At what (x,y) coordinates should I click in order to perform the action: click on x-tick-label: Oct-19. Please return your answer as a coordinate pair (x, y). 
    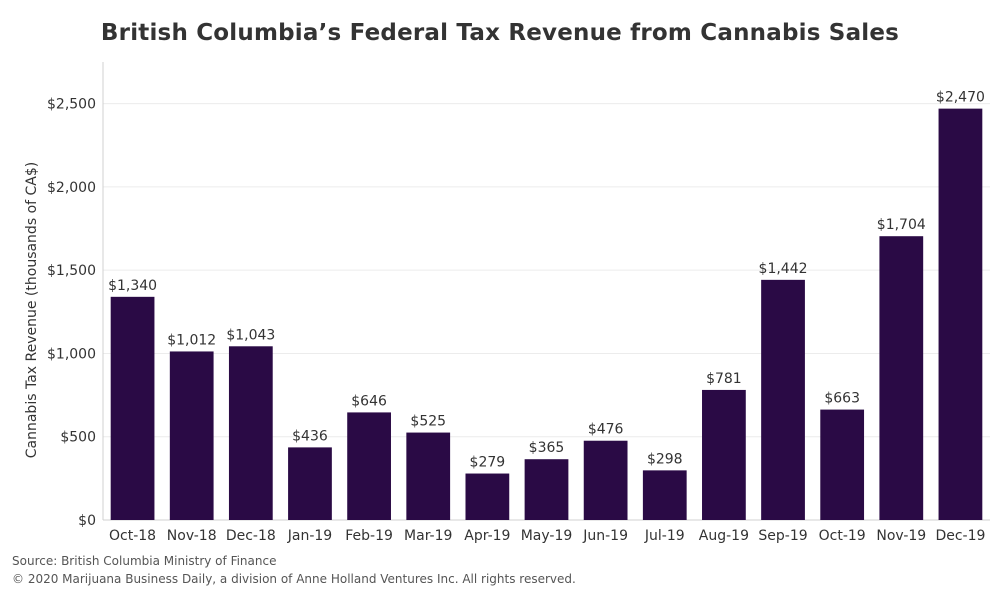
    Looking at the image, I should click on (842, 536).